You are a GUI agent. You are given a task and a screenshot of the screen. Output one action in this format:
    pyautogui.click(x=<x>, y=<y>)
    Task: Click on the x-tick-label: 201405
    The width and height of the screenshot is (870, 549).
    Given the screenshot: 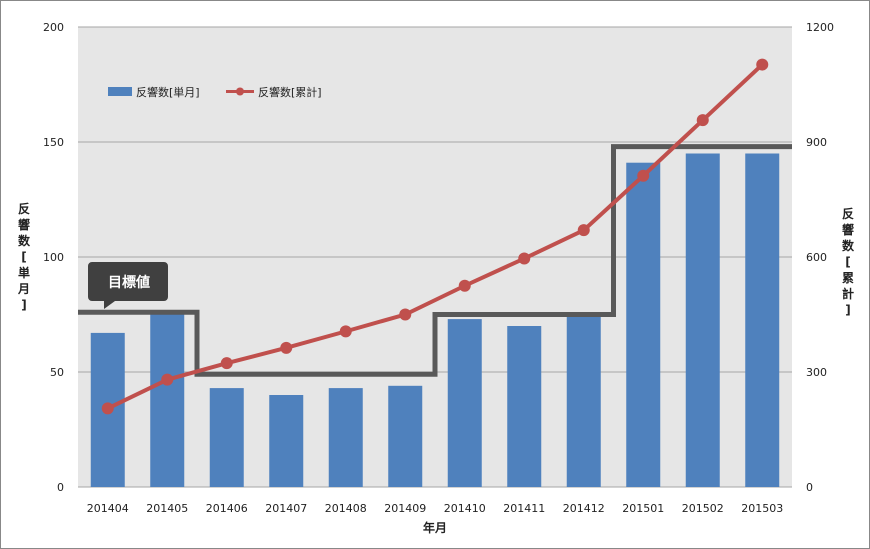 What is the action you would take?
    pyautogui.click(x=167, y=508)
    